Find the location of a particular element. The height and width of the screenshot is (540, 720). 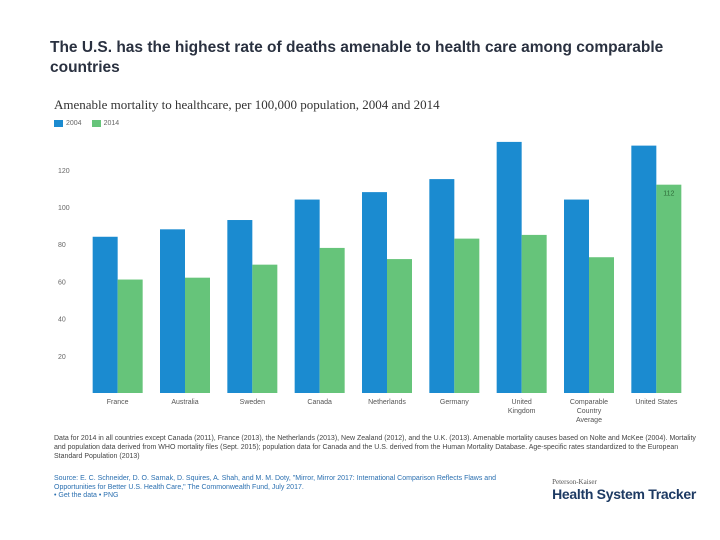

legend-item-2014: 2014 is located at coordinates (105, 123).